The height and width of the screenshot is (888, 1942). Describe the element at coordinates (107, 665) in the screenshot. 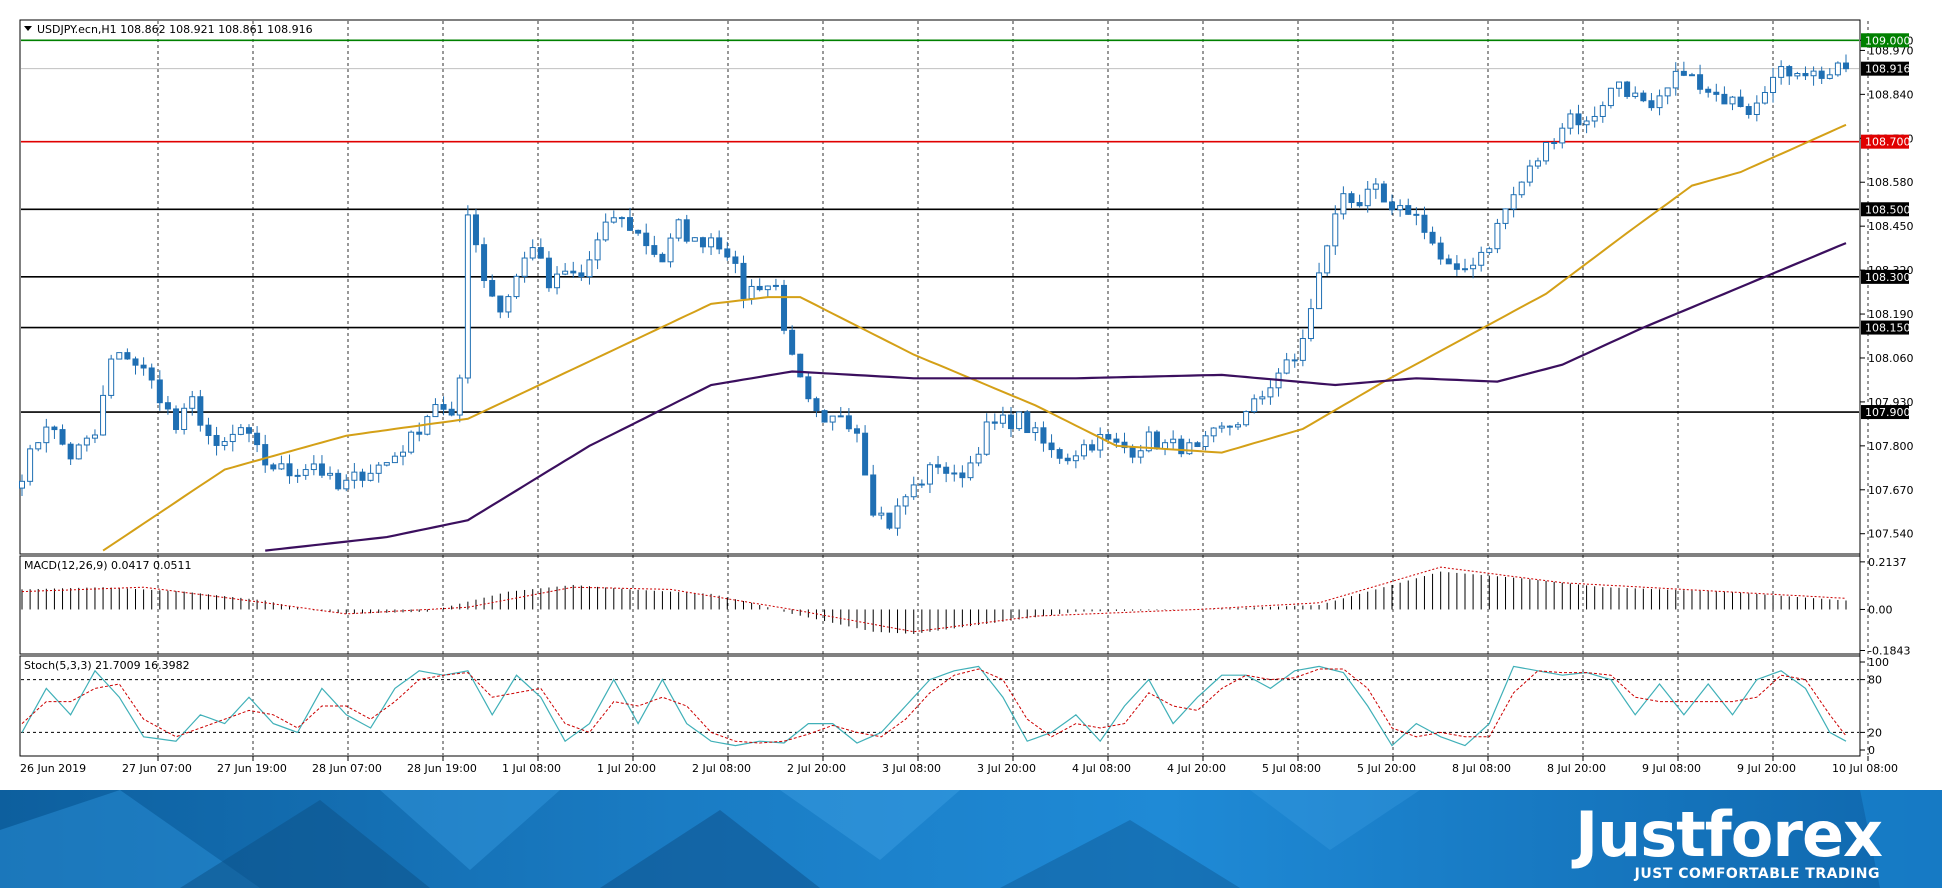

I see `stoch-label: Stoch(5,3,3) 21.7009 16.3982` at that location.